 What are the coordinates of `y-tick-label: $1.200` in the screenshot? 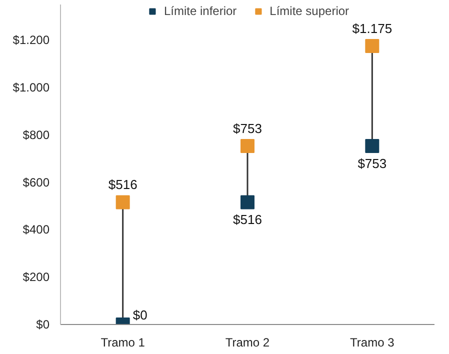 It's located at (31, 40).